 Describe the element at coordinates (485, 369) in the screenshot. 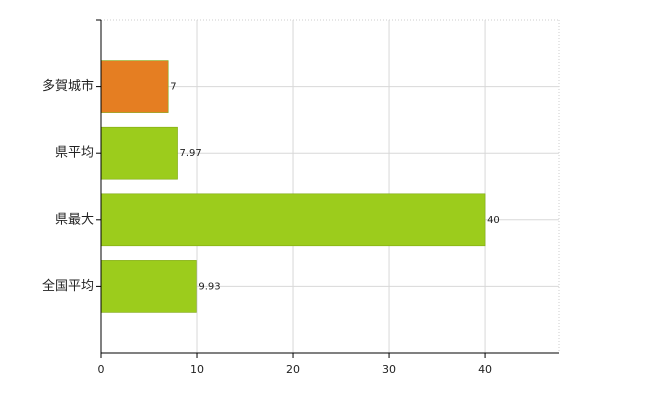

I see `x-tick-label: 40` at that location.